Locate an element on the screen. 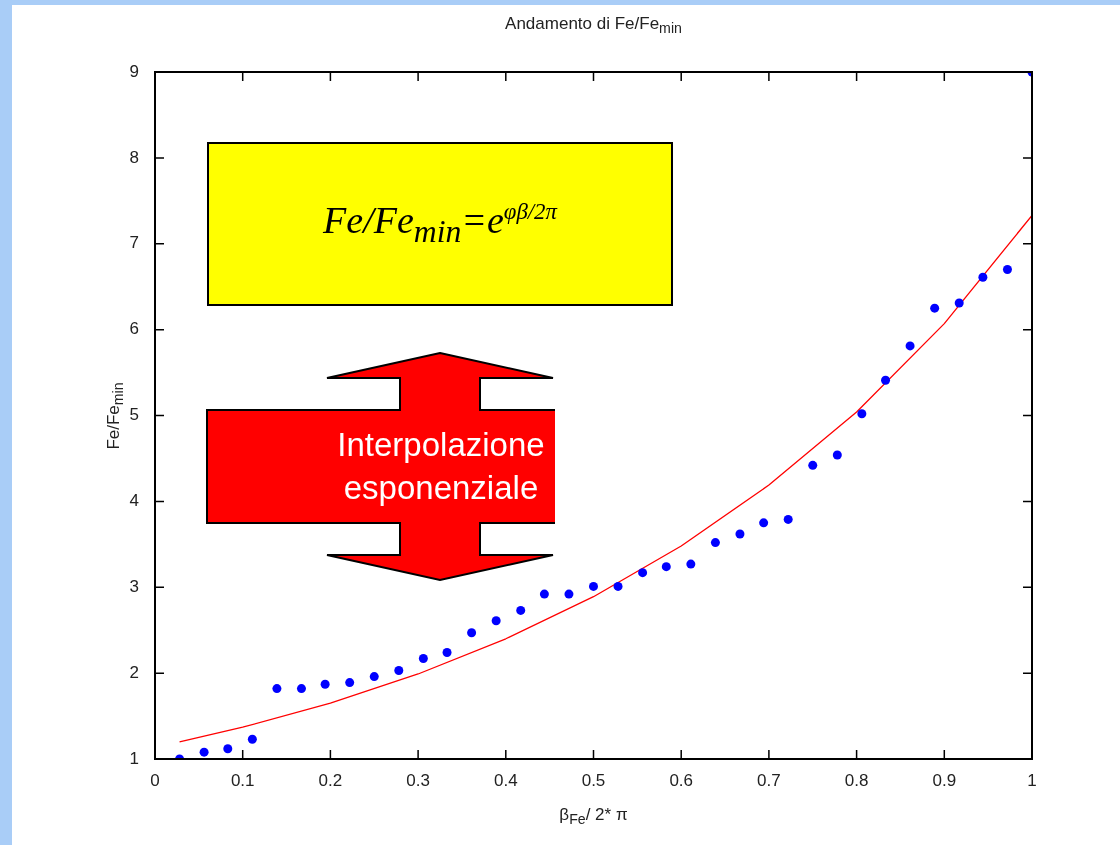 This screenshot has width=1120, height=845. y-tick-label: 1 is located at coordinates (134, 758).